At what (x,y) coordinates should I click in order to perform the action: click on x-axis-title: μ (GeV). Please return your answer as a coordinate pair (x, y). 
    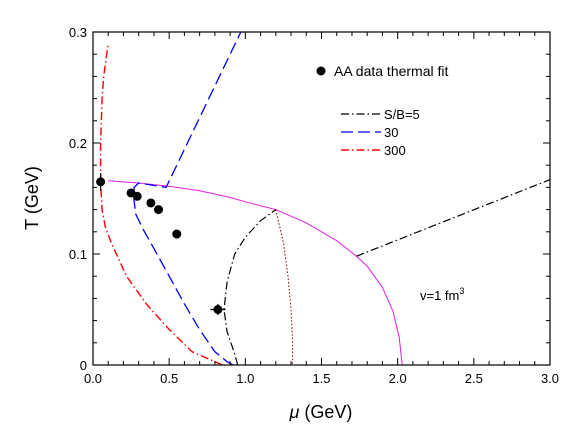
    Looking at the image, I should click on (321, 412).